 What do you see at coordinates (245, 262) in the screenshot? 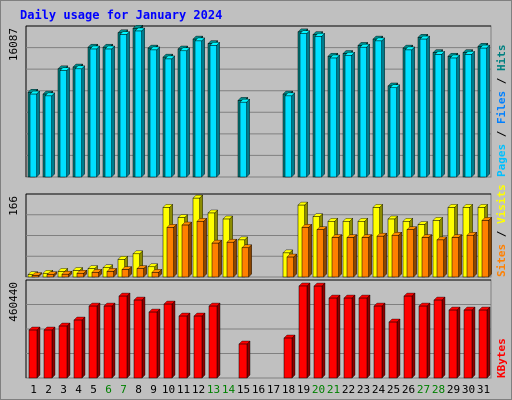
I see `bar-sites-15-face` at bounding box center [245, 262].